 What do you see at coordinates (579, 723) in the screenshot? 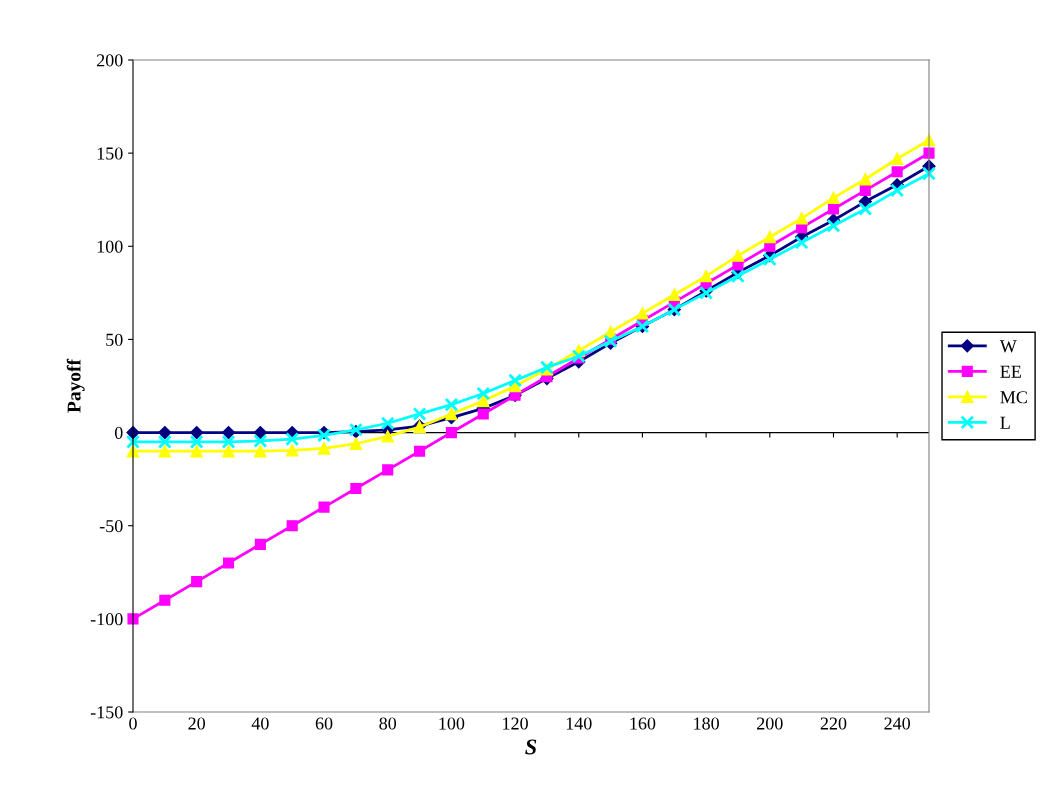
I see `x-tick-label: 140` at bounding box center [579, 723].